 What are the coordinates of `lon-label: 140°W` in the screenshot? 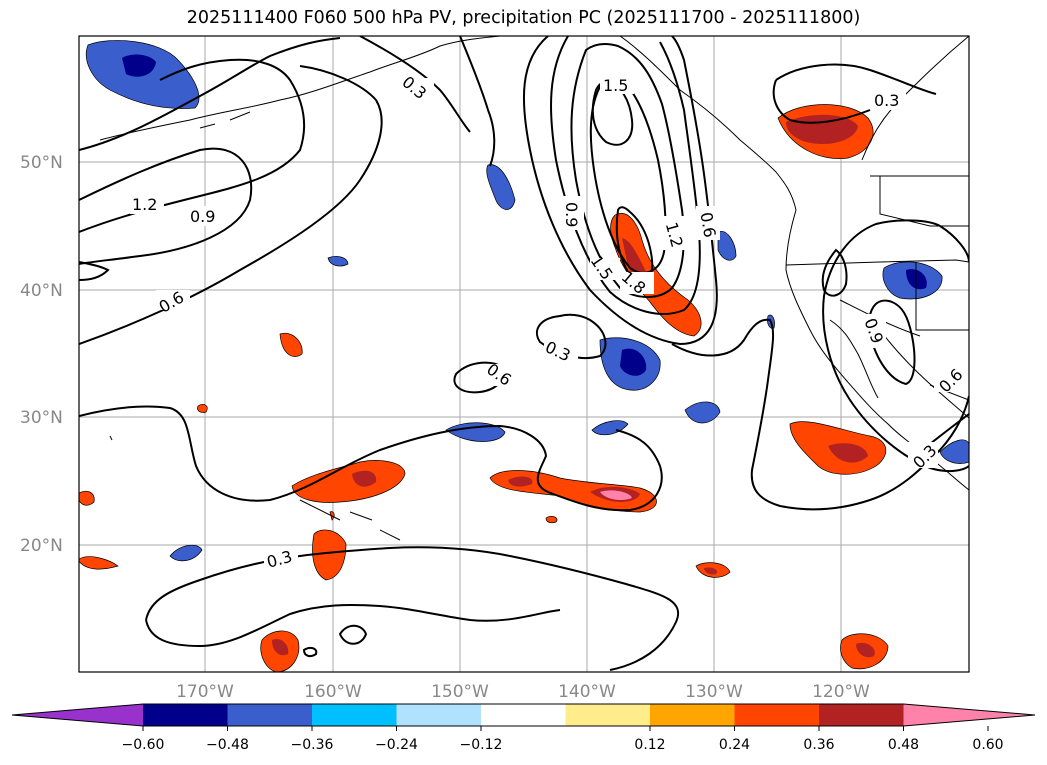 It's located at (587, 692).